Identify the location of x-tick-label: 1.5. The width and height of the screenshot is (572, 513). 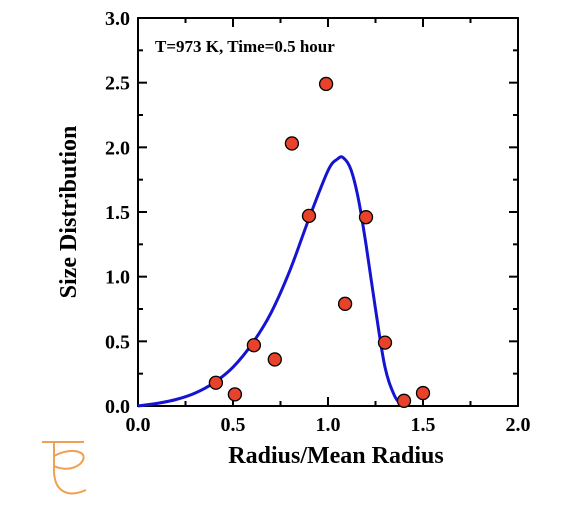
(423, 425).